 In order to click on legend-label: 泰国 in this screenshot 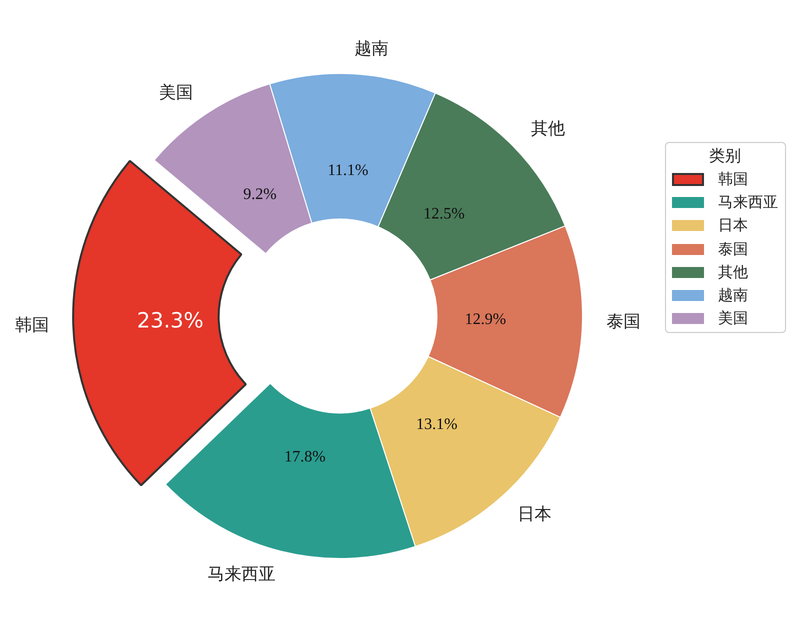, I will do `click(733, 249)`.